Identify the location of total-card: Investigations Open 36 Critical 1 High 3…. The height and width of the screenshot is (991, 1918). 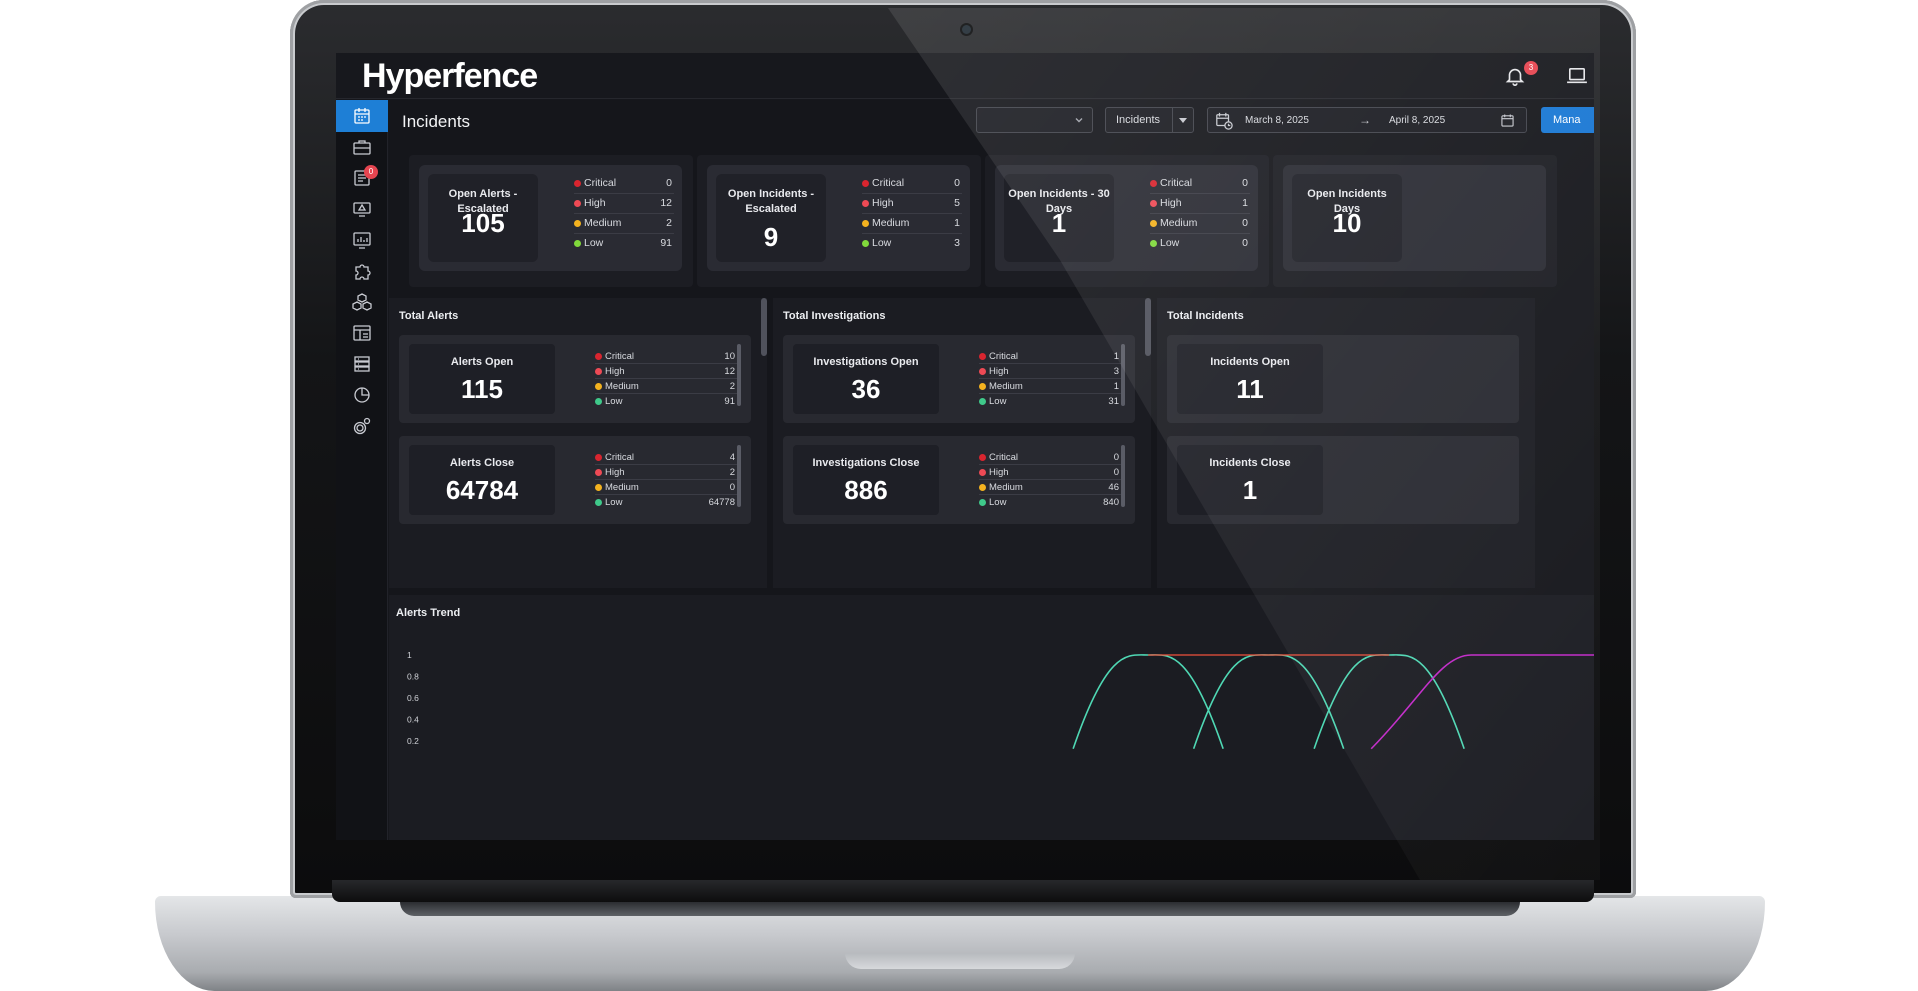
(959, 379).